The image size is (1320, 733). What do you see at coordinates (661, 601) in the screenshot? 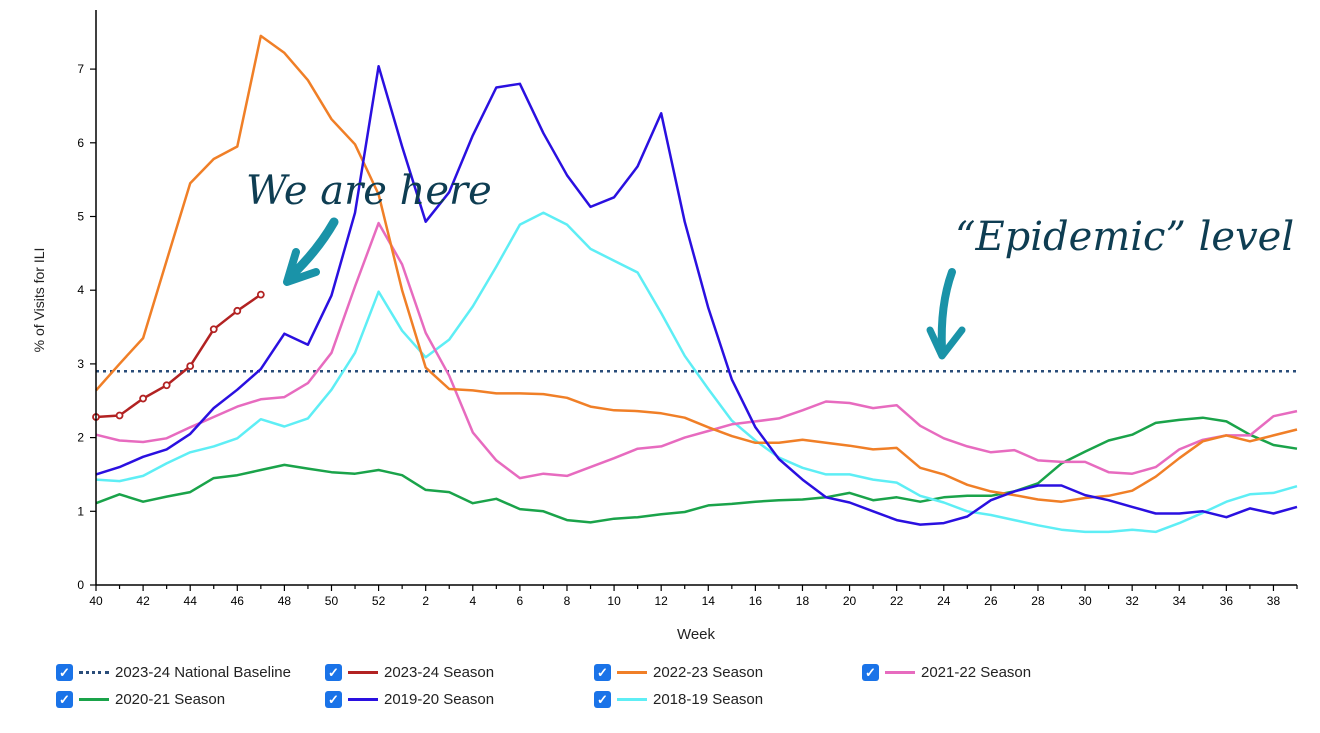
I see `x-tick-label: 12` at bounding box center [661, 601].